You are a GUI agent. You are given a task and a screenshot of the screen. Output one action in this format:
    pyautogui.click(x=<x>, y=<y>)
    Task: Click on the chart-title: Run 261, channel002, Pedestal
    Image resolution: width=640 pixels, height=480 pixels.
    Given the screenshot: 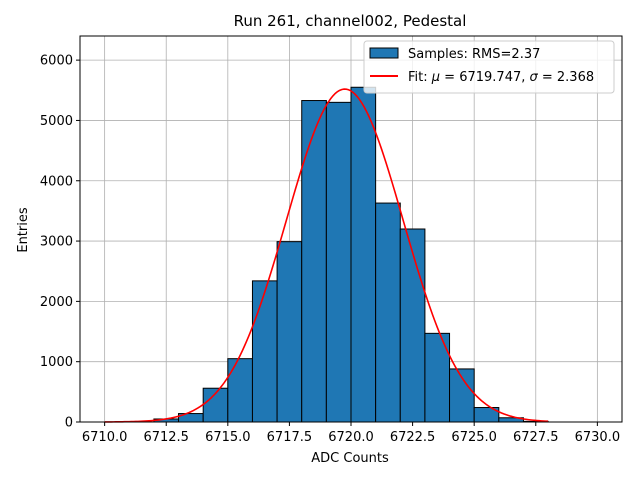 What is the action you would take?
    pyautogui.click(x=350, y=21)
    